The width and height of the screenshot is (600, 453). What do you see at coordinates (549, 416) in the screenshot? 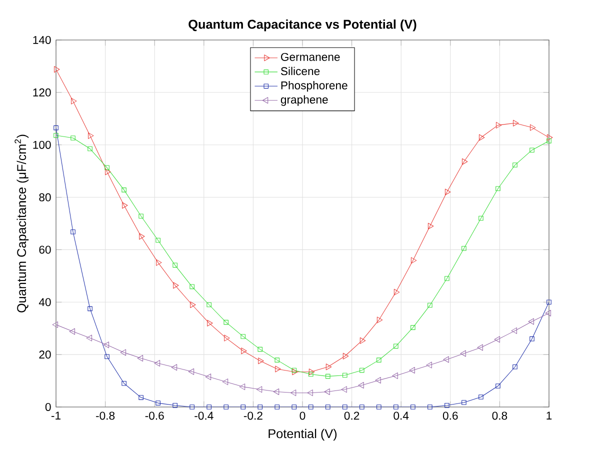
I see `x-tick-label: 1` at bounding box center [549, 416].